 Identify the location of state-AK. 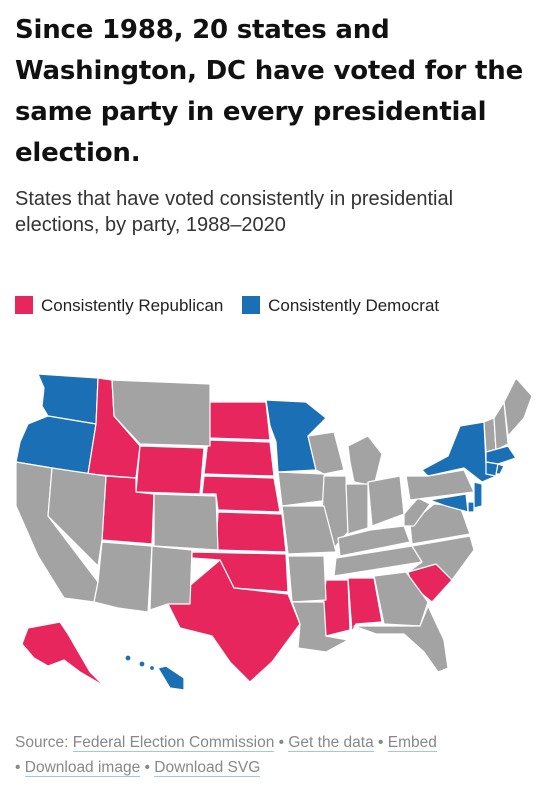
(63, 654).